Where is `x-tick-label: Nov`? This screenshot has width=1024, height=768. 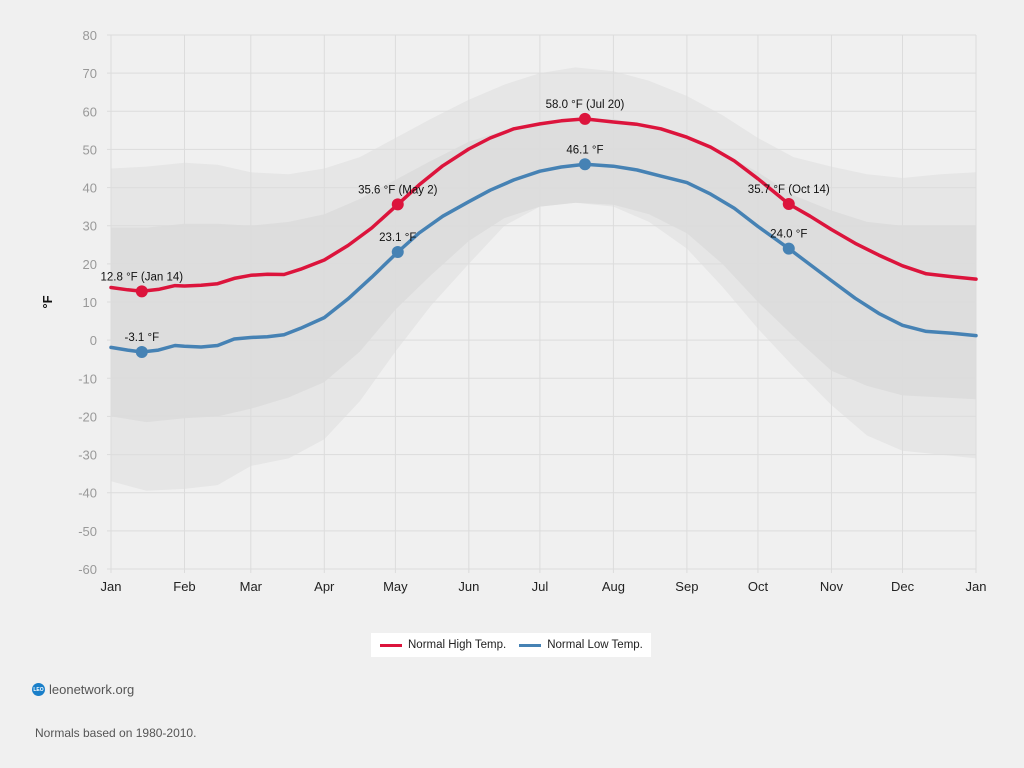 x-tick-label: Nov is located at coordinates (832, 586).